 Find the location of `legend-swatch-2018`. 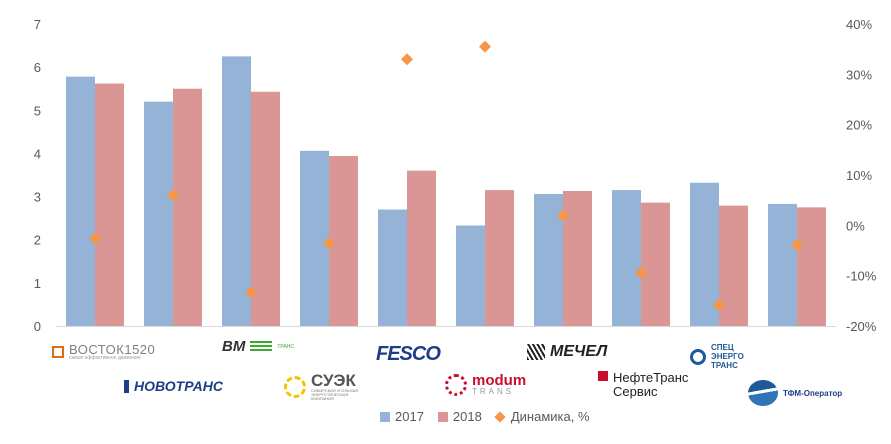

legend-swatch-2018 is located at coordinates (442, 416).